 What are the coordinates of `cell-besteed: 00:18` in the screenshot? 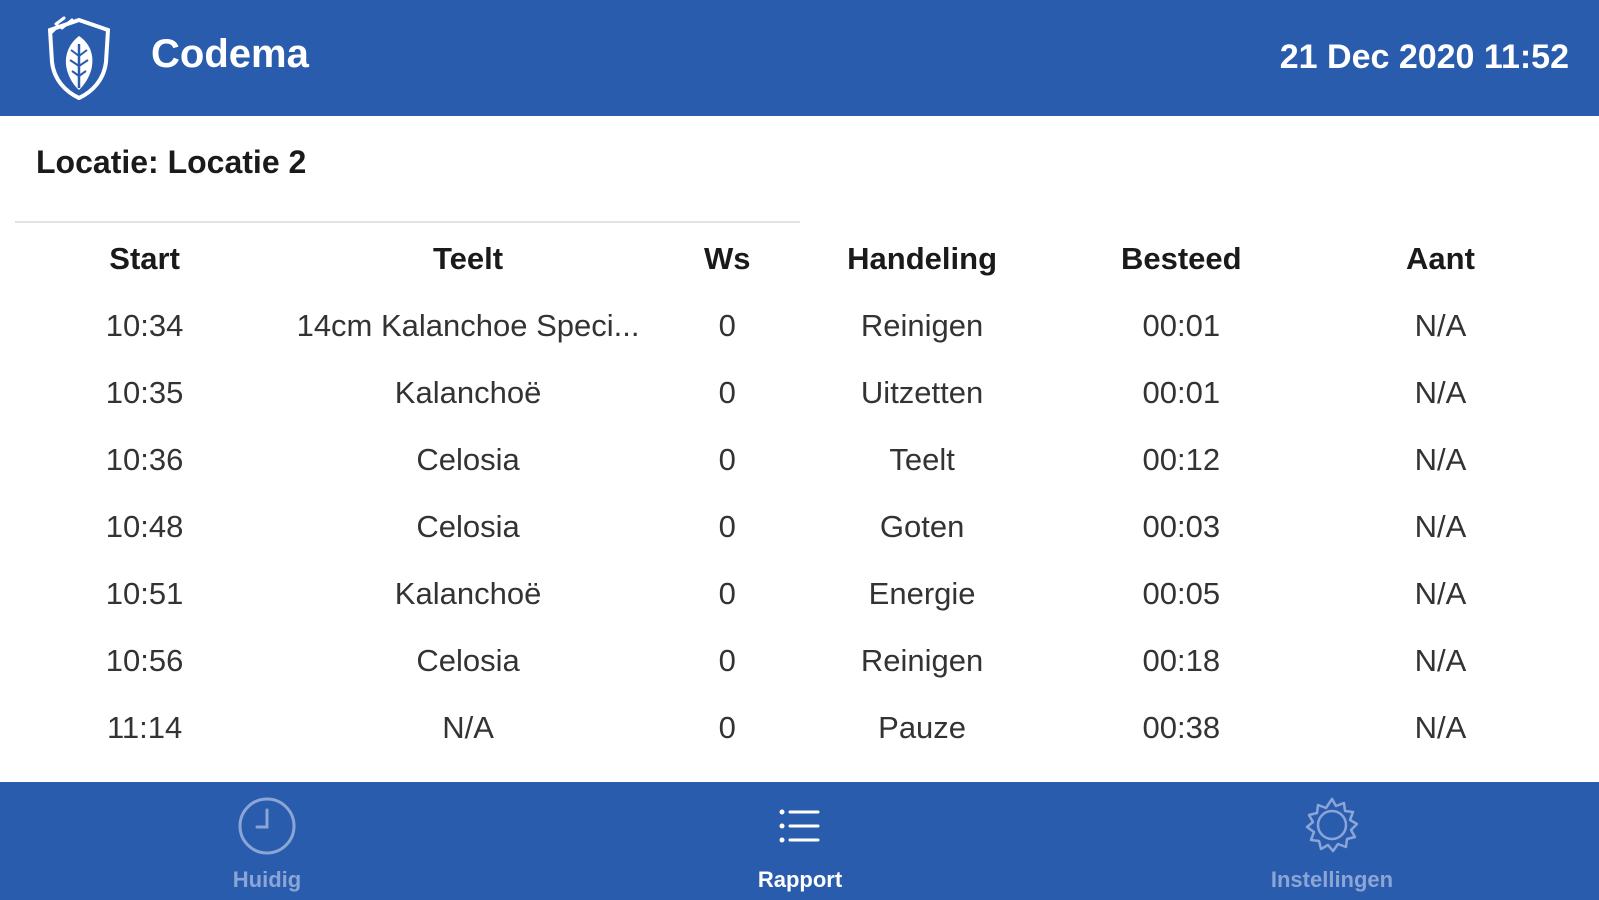 It's located at (1181, 660).